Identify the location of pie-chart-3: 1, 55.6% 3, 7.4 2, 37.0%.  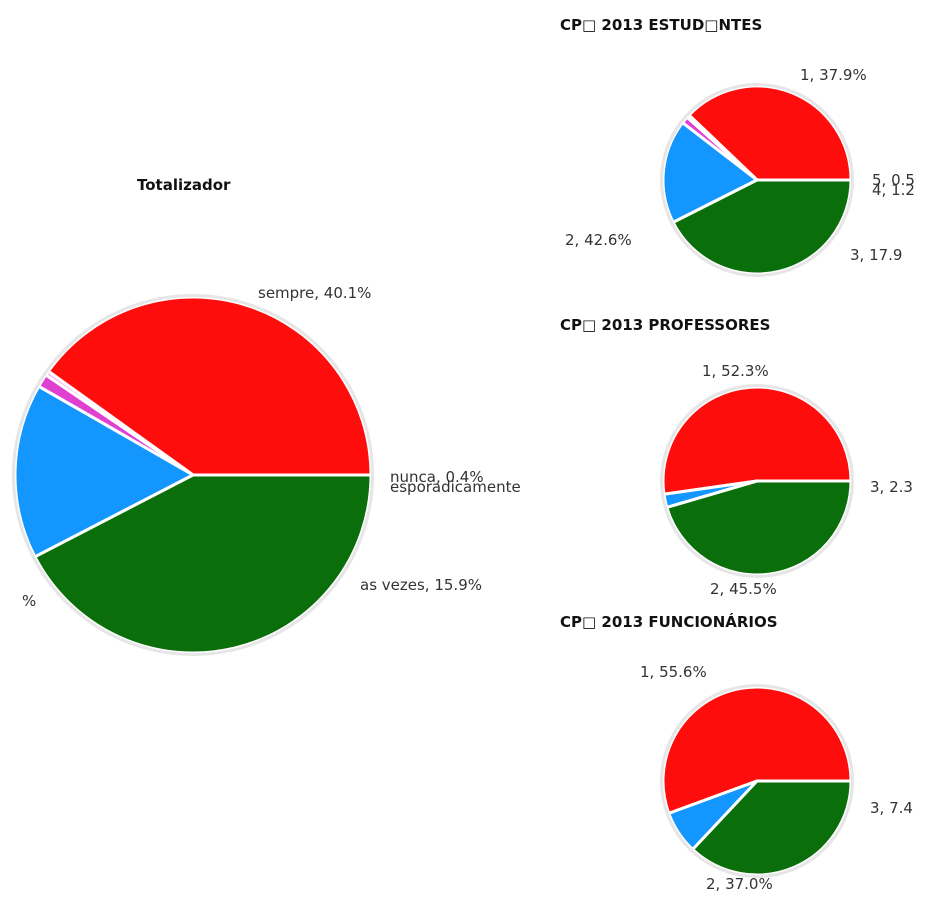
(776, 778).